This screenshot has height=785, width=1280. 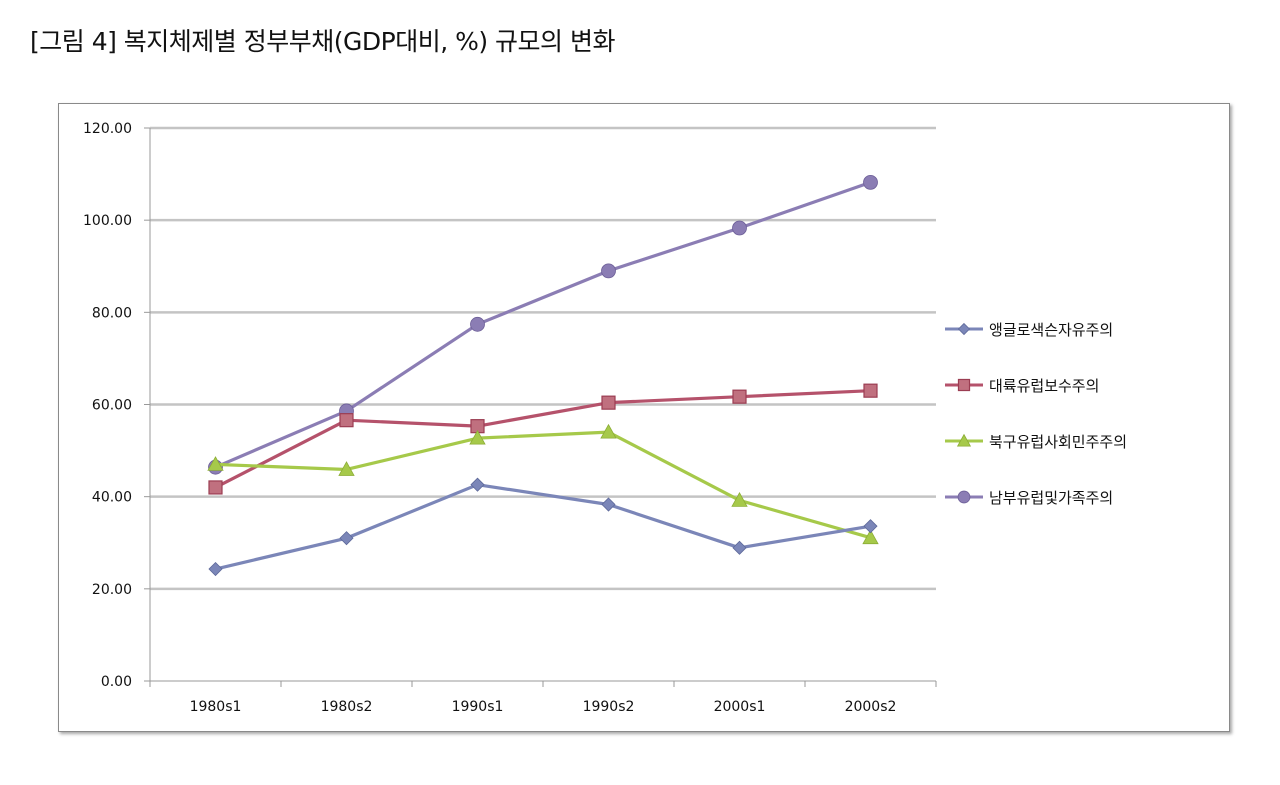 I want to click on legend-item: 남부유럽및가족주의, so click(x=1029, y=498).